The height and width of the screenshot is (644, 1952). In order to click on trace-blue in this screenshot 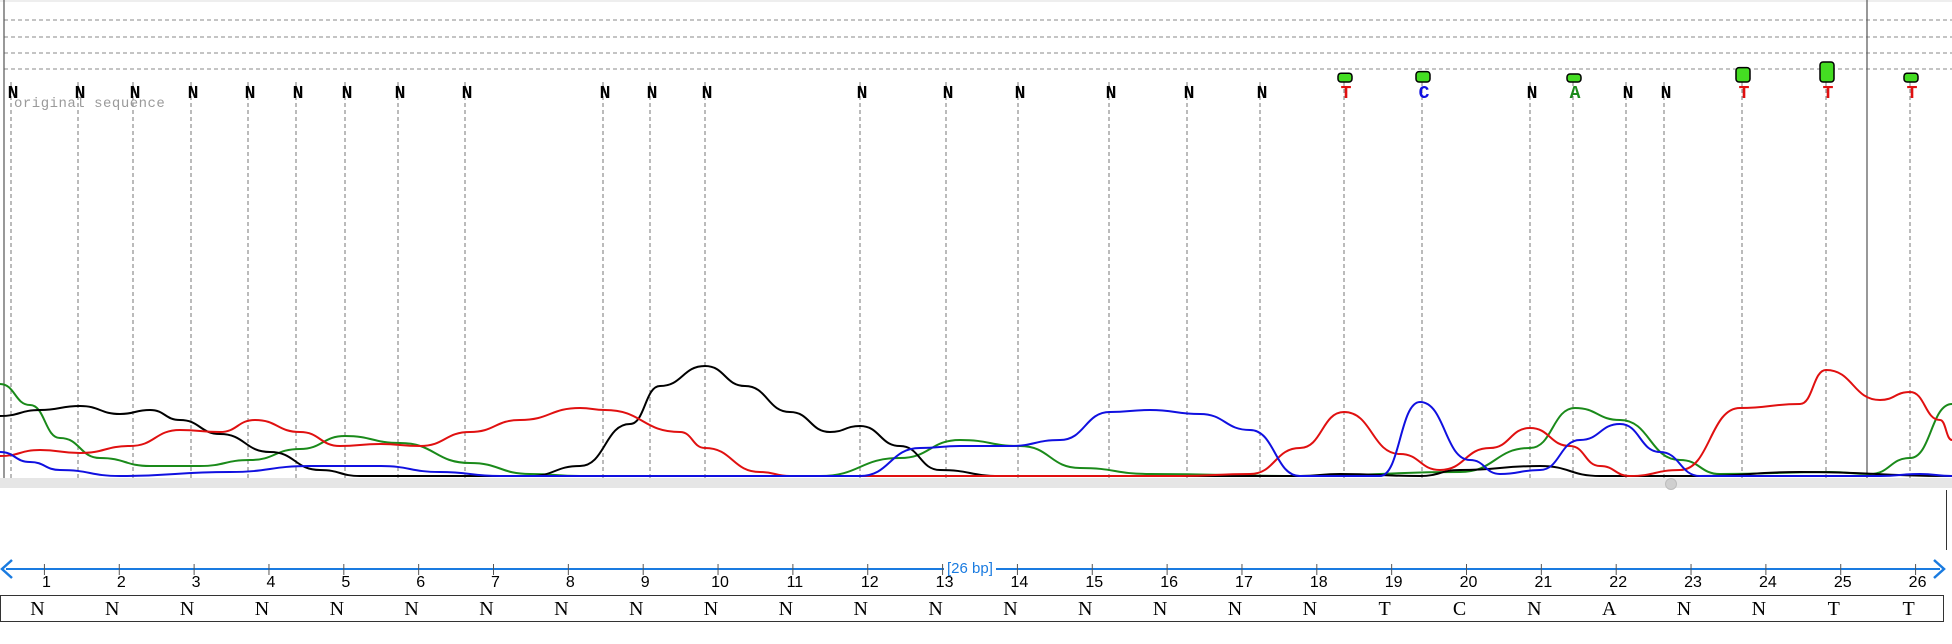, I will do `click(976, 439)`.